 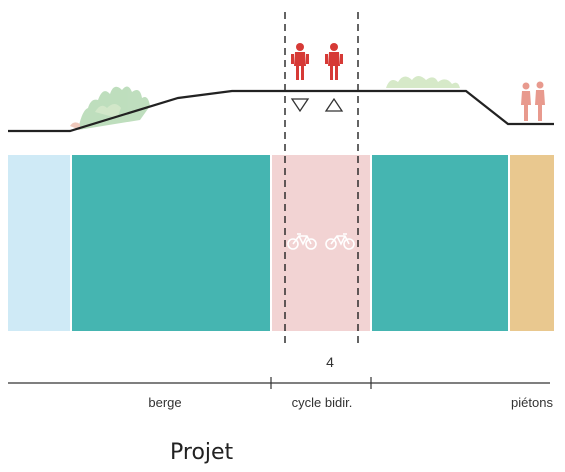 What do you see at coordinates (533, 101) in the screenshot?
I see `pedestrian-icon` at bounding box center [533, 101].